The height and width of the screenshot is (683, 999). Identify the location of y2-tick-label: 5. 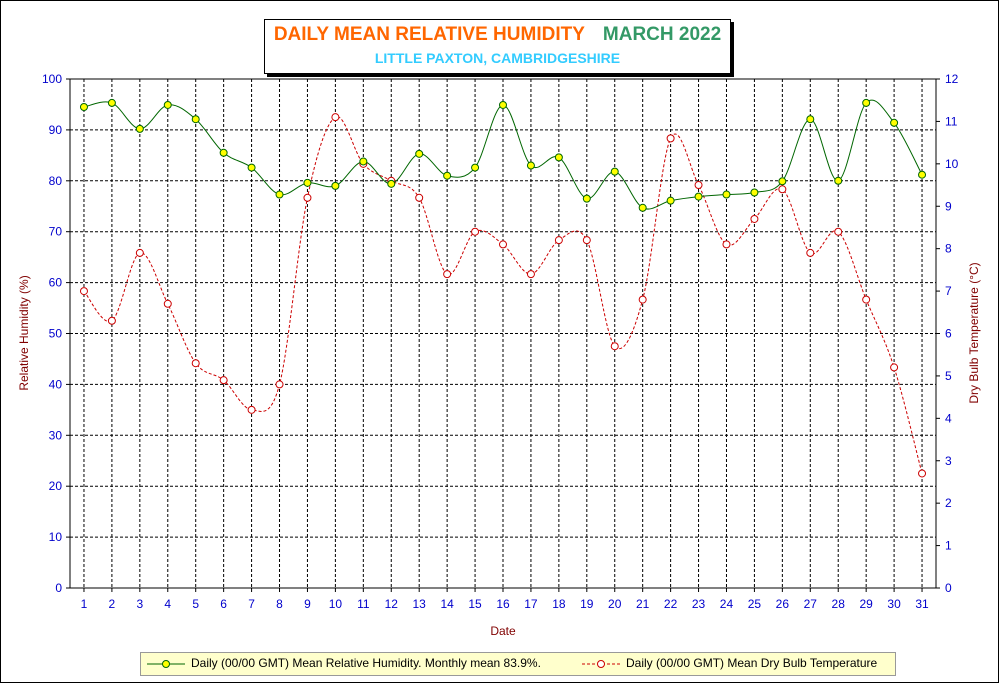
(948, 376).